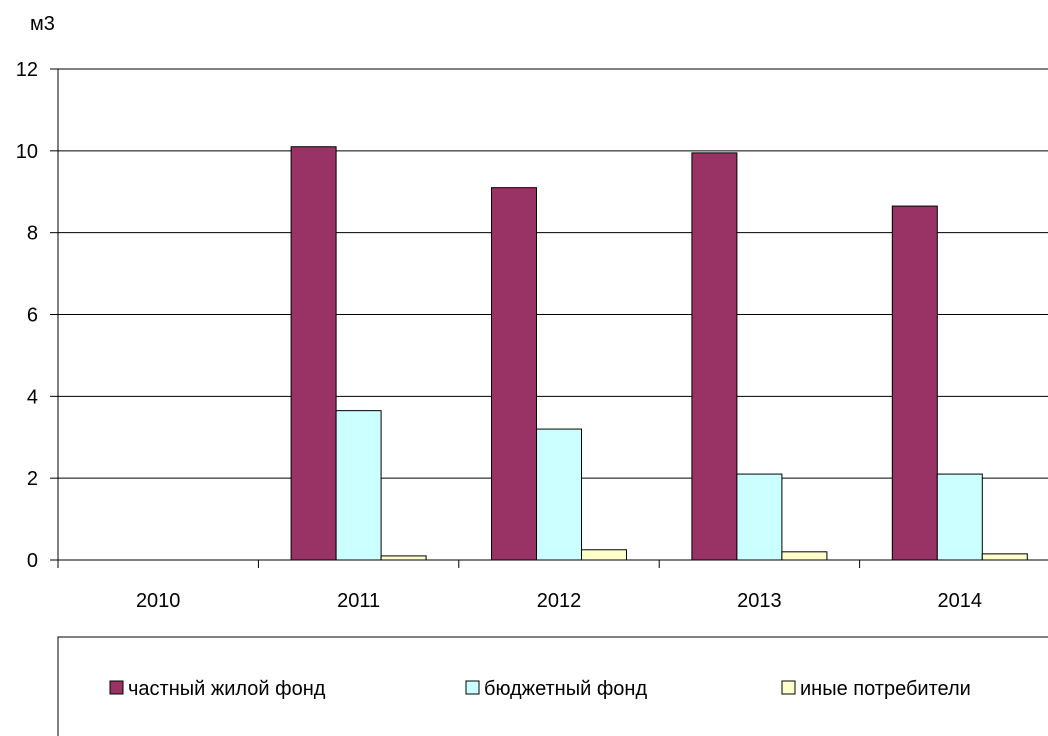 The height and width of the screenshot is (736, 1048). I want to click on y-tick-labels: 0 2 4 6 8 10 12, so click(27, 315).